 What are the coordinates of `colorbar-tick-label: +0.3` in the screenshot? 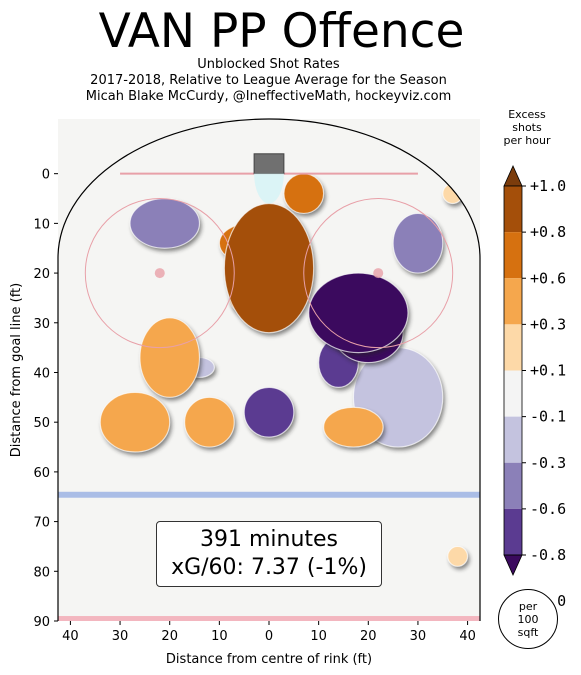 It's located at (548, 324).